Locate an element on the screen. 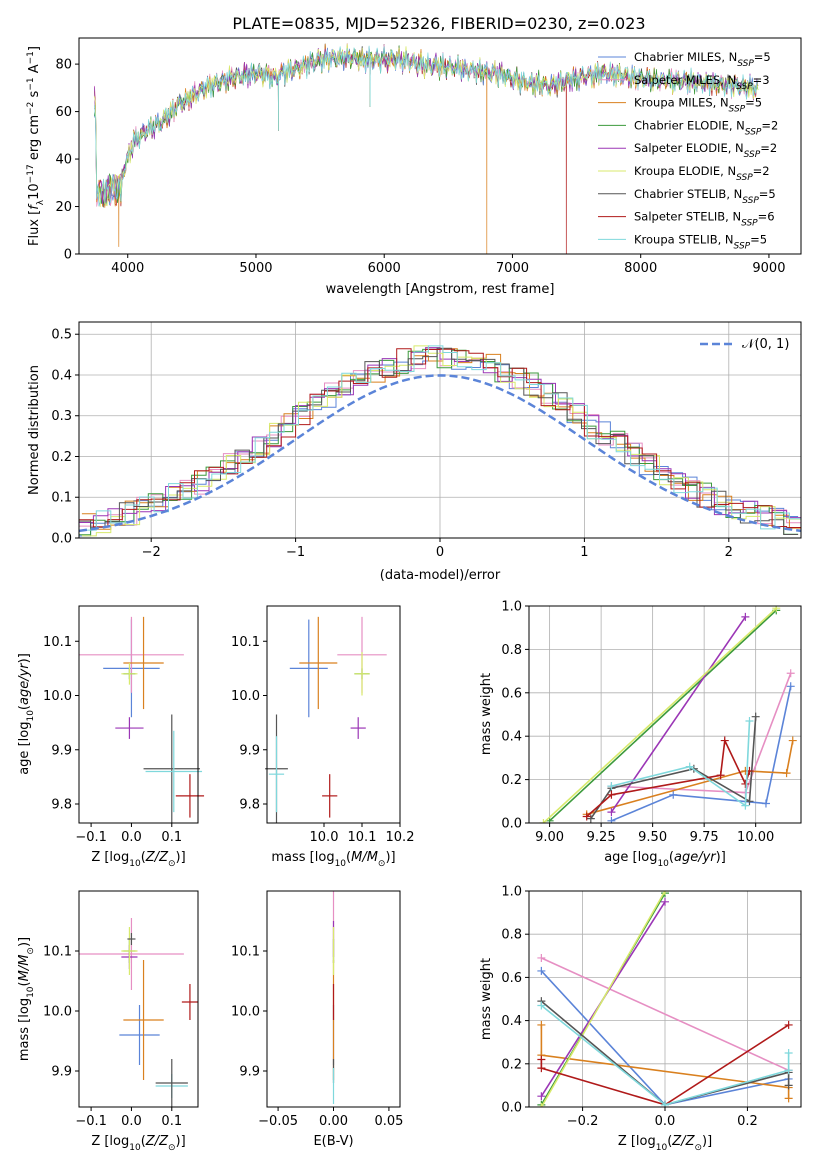  x-axis-label: Z [log10(Z/Z⊙)] is located at coordinates (138, 1143).